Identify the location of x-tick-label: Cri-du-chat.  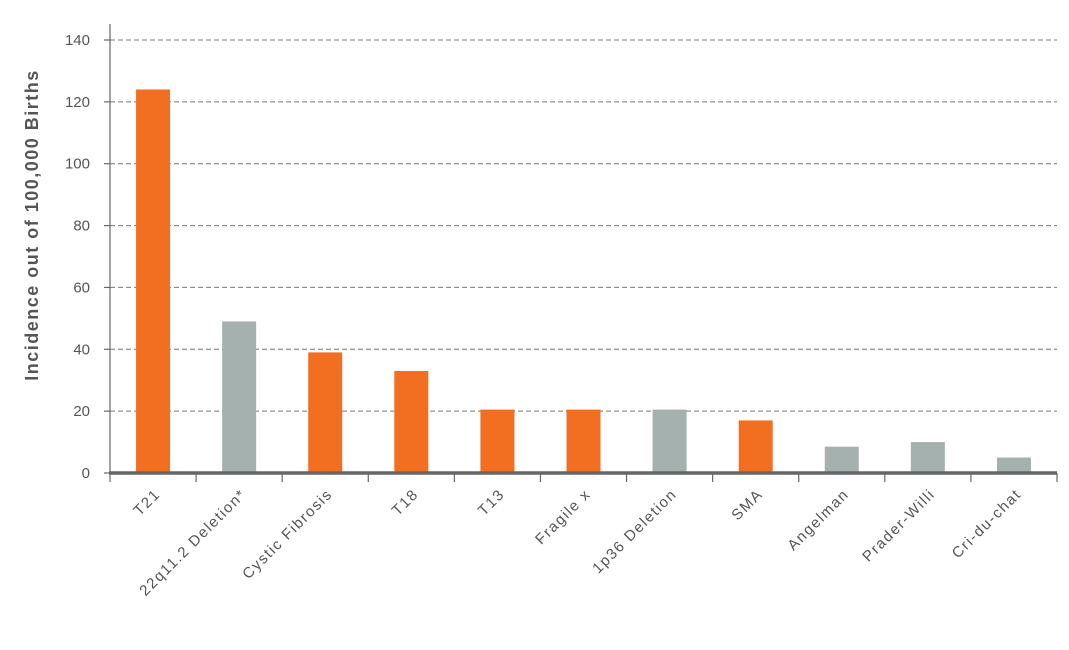
(987, 524).